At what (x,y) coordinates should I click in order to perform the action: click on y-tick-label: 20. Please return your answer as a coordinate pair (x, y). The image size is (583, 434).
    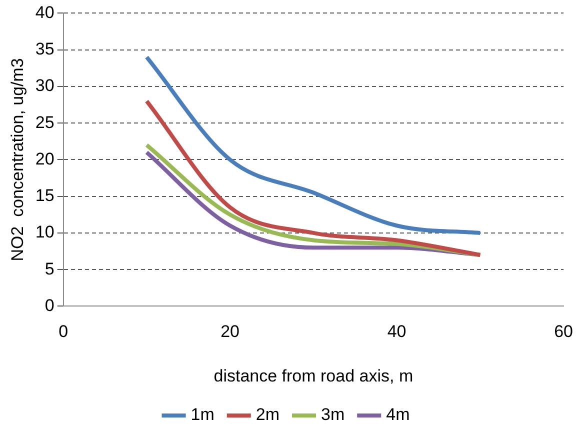
    Looking at the image, I should click on (44, 158).